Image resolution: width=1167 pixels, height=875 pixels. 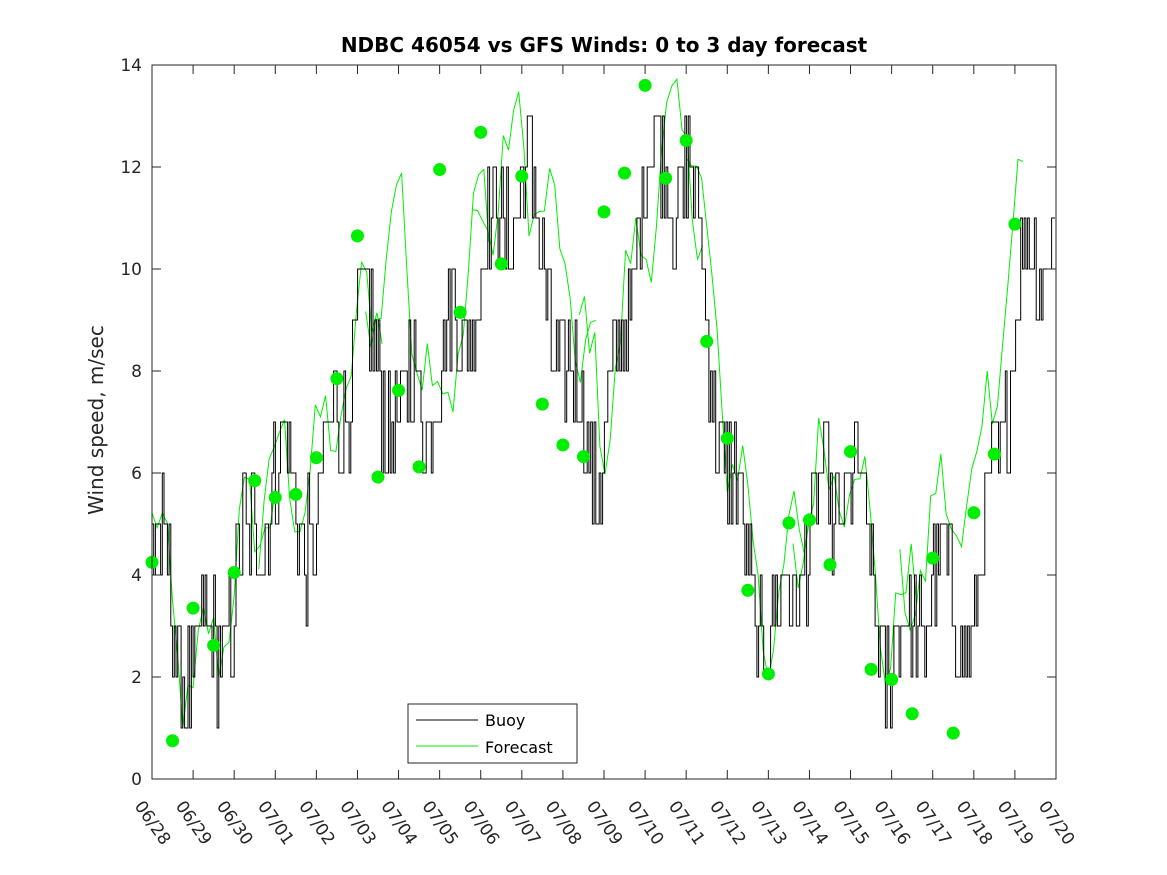 I want to click on y-tick-label: 8, so click(x=136, y=372).